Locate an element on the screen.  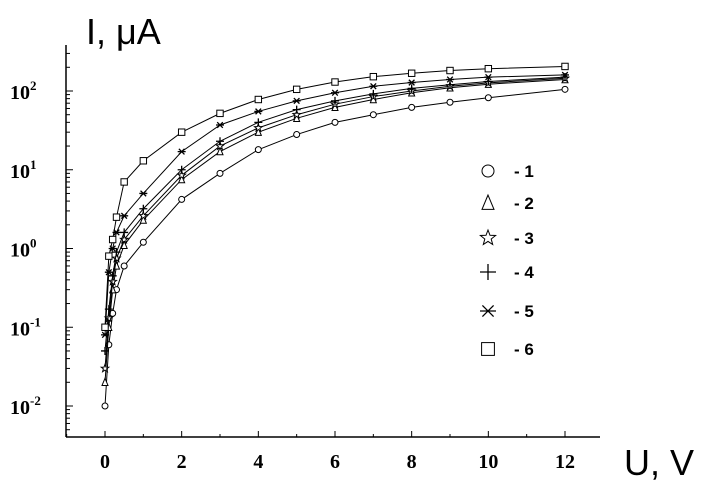
legend-label: - 4 is located at coordinates (524, 272).